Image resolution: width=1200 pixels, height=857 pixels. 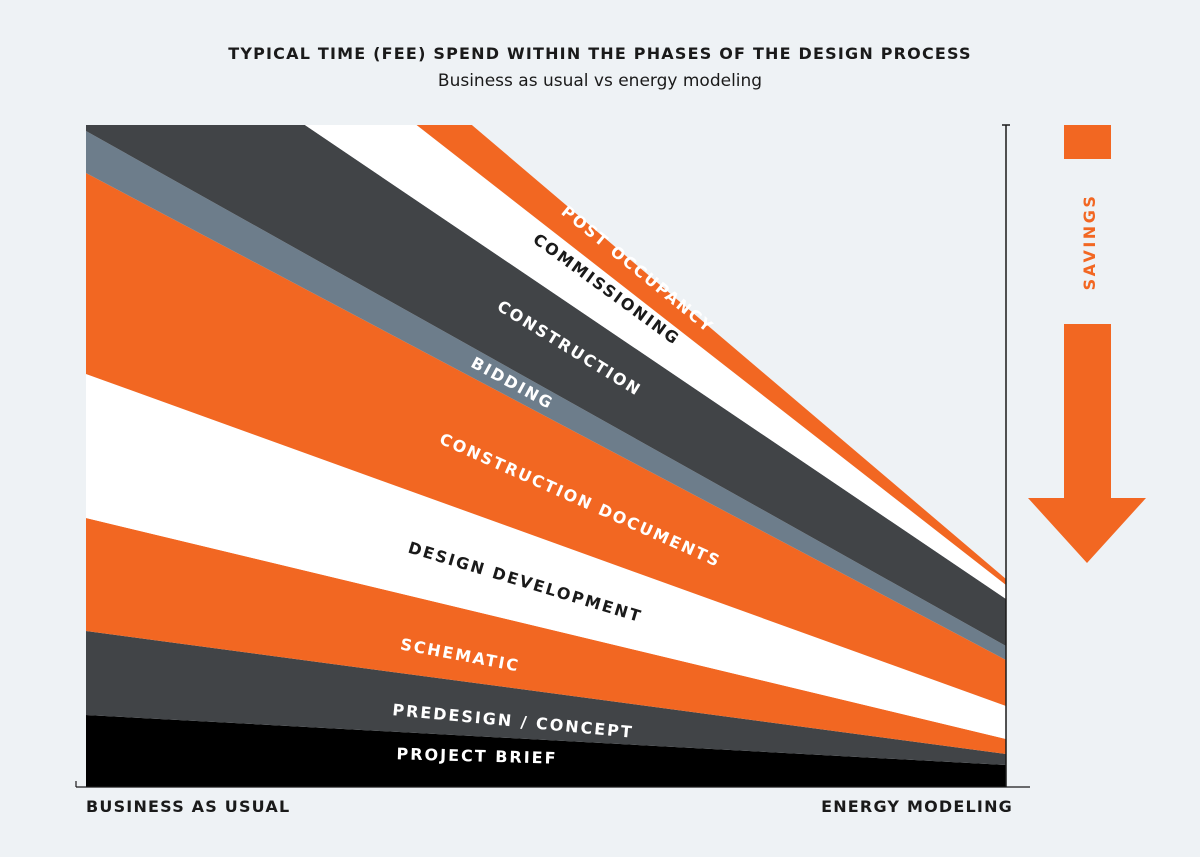 I want to click on savings-block, so click(x=1087, y=142).